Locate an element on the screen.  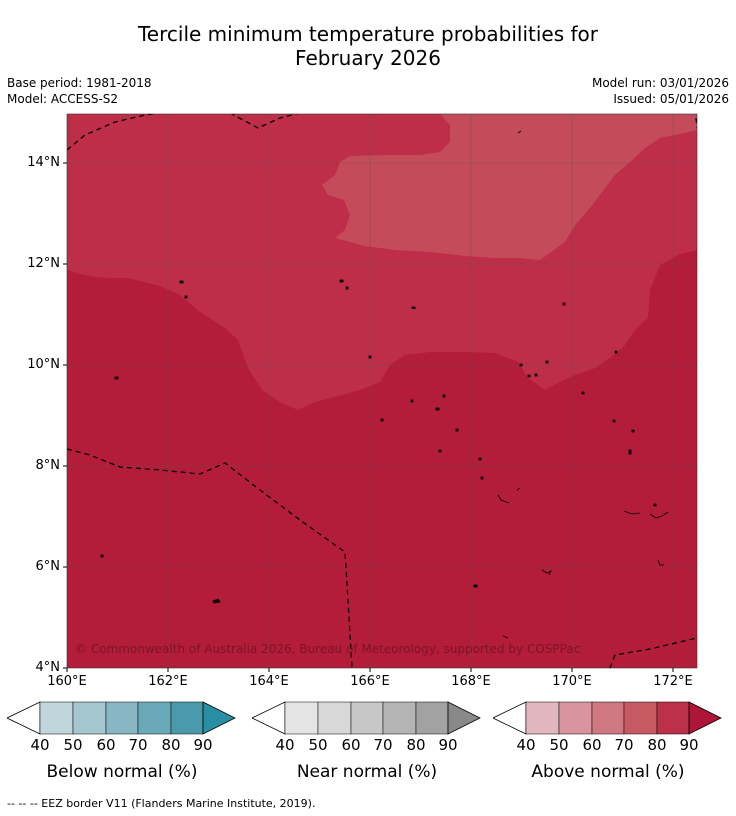
meta-left: Base period: 1981-2018 Model: ACCESS-S2 is located at coordinates (79, 91).